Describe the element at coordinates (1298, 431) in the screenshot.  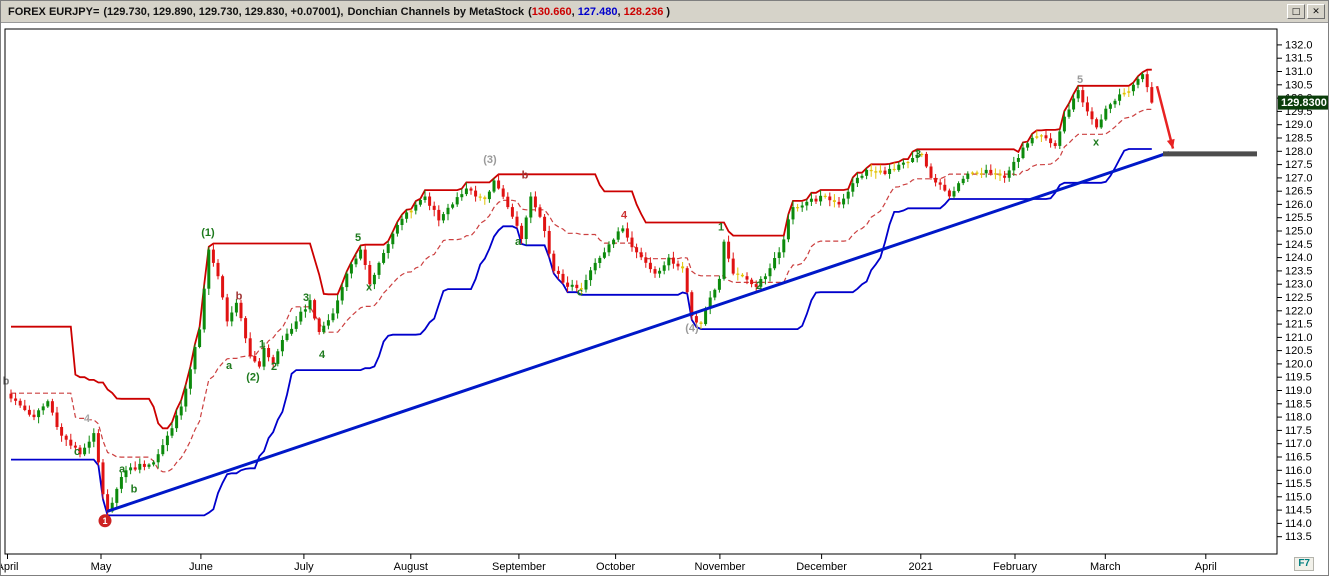
I see `price-tick-label: 117.5` at that location.